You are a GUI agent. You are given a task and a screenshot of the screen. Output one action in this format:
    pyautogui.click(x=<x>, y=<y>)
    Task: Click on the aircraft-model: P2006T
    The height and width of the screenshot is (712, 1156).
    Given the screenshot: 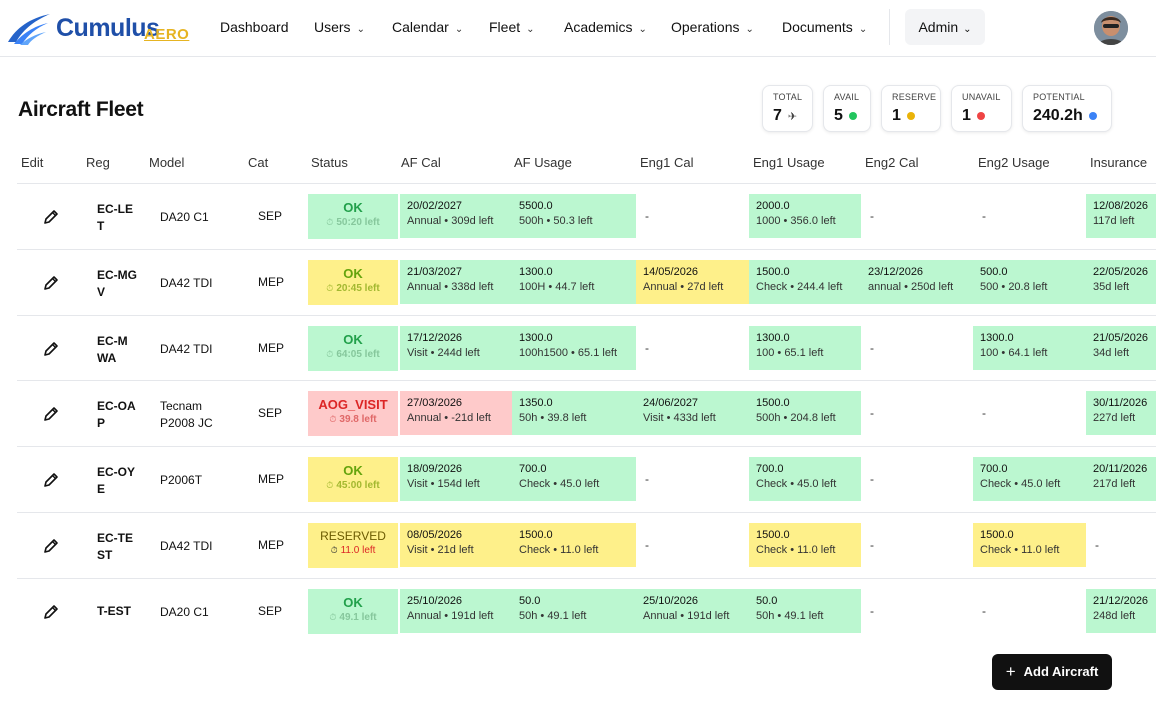 What is the action you would take?
    pyautogui.click(x=181, y=480)
    